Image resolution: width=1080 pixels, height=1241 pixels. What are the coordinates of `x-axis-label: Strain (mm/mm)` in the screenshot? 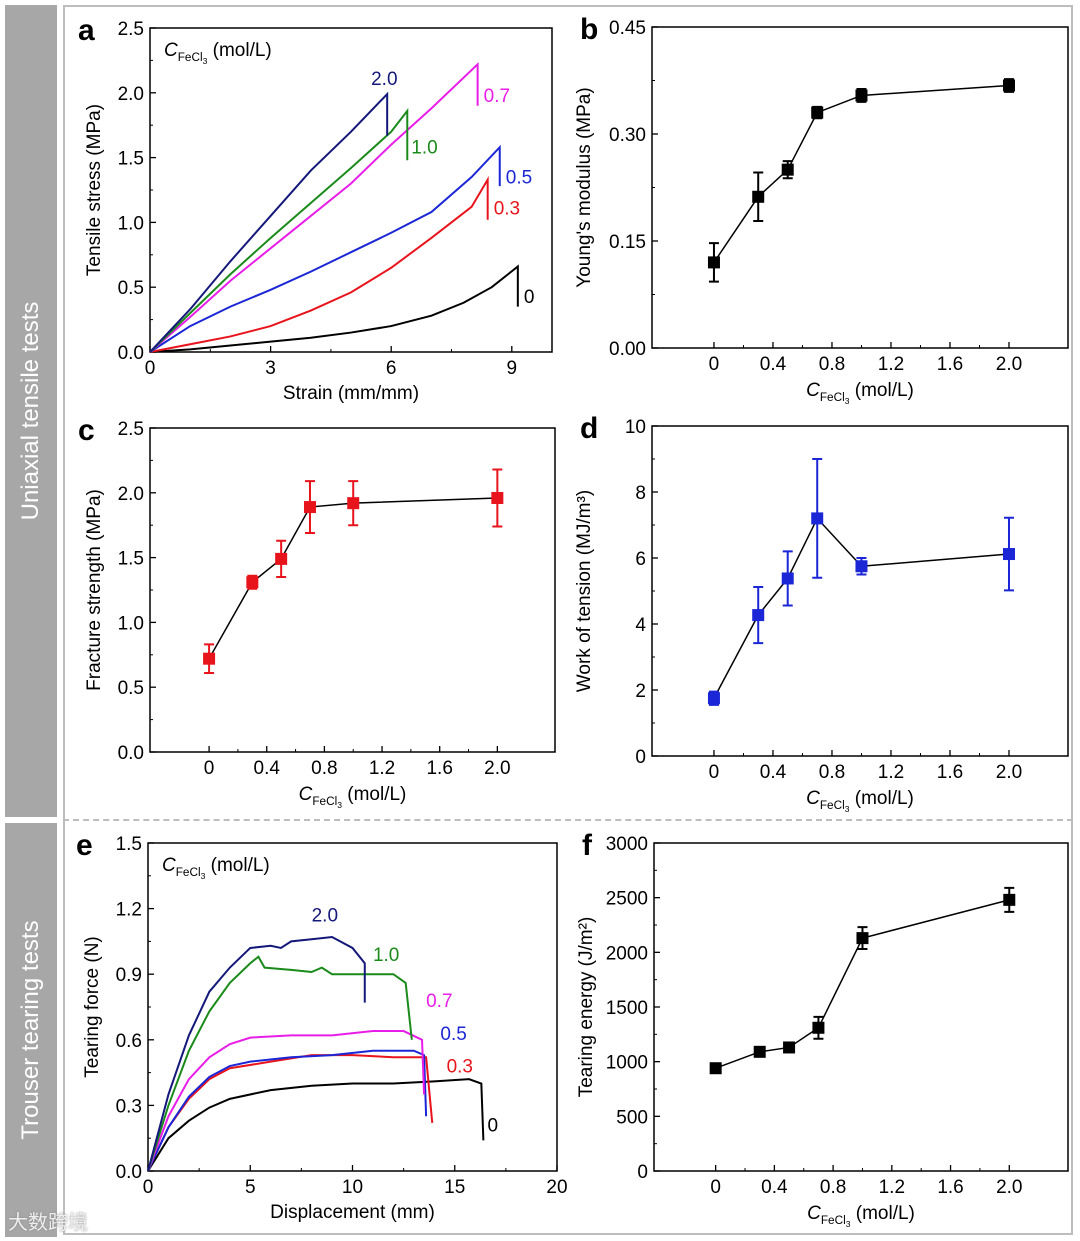 It's located at (351, 393).